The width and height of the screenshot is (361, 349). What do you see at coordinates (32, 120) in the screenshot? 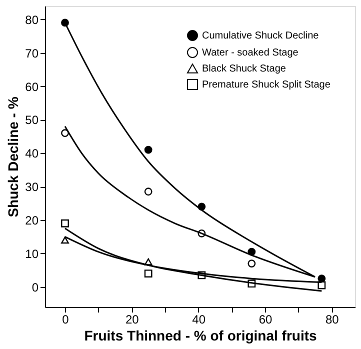
I see `y-tick-label: 50` at bounding box center [32, 120].